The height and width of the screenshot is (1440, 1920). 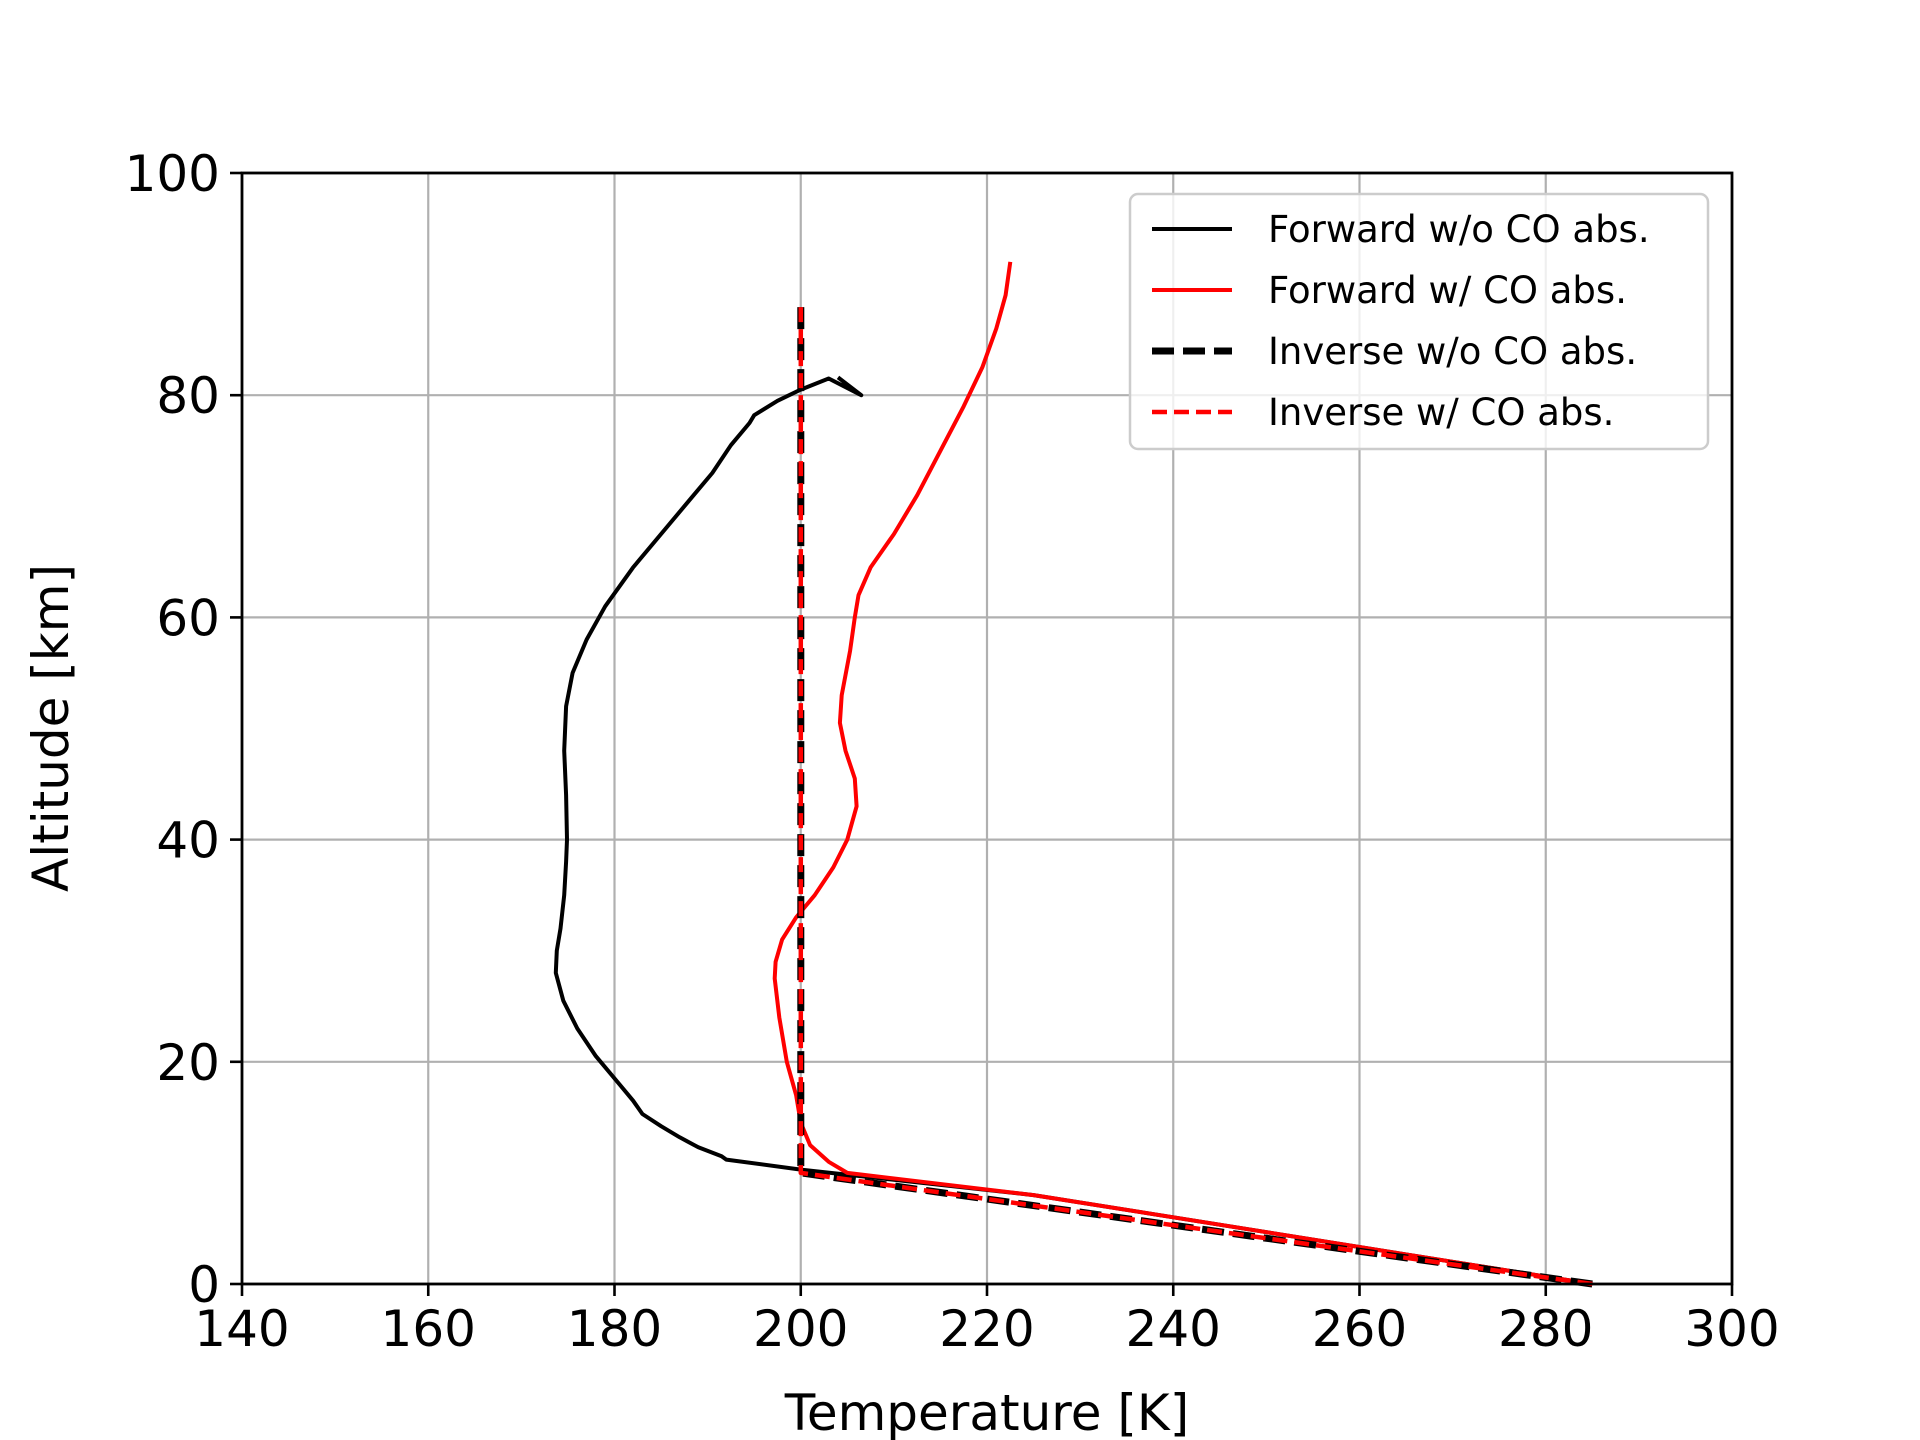 What do you see at coordinates (800, 1329) in the screenshot?
I see `x-tick-label: 200` at bounding box center [800, 1329].